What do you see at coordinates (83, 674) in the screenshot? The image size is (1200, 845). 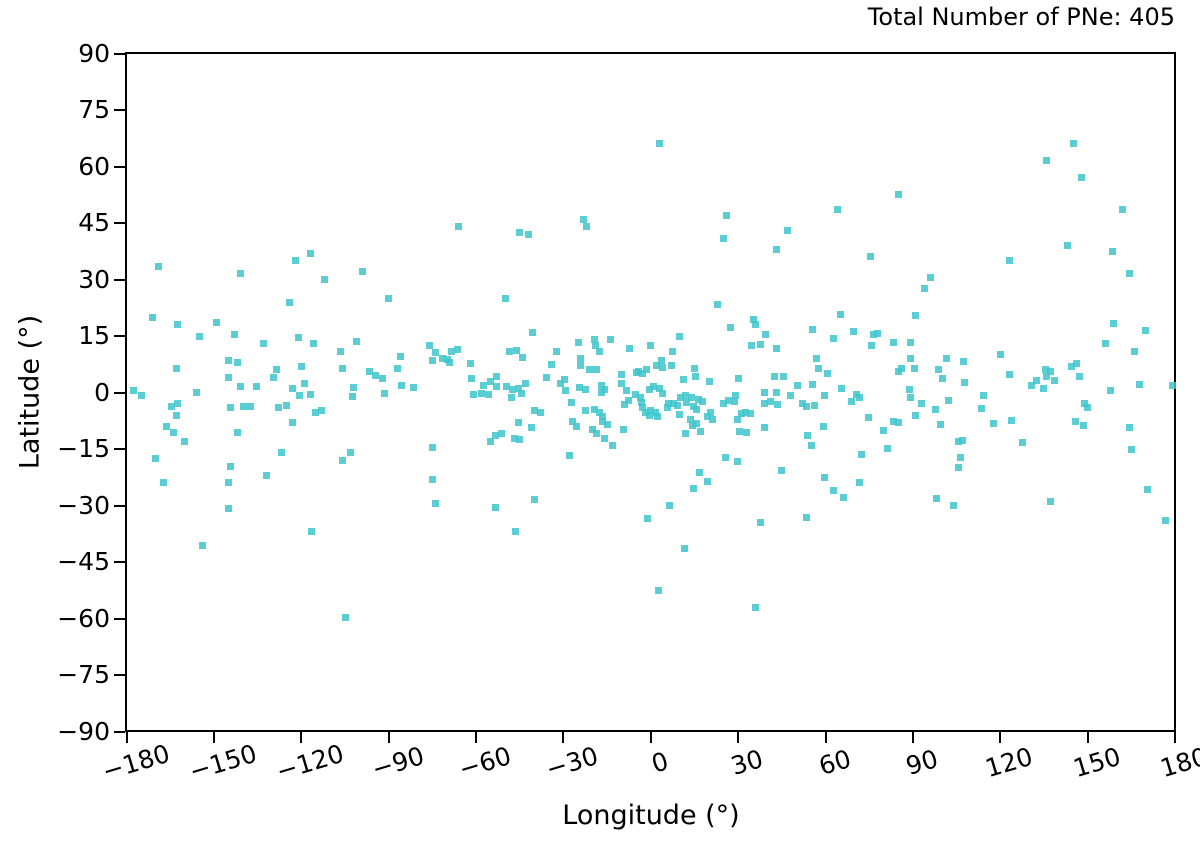 I see `y-tick-label: −75` at bounding box center [83, 674].